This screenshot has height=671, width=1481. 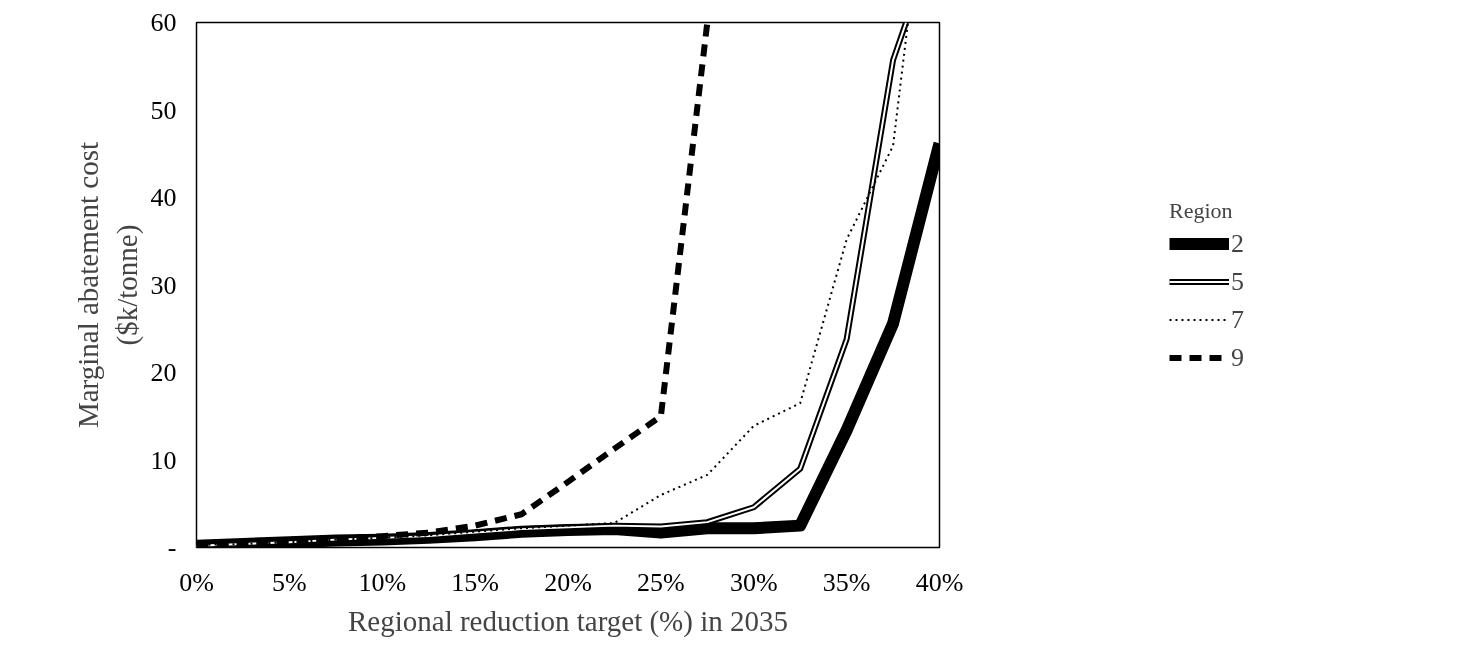 I want to click on x-tick-label: 0%, so click(x=196, y=582).